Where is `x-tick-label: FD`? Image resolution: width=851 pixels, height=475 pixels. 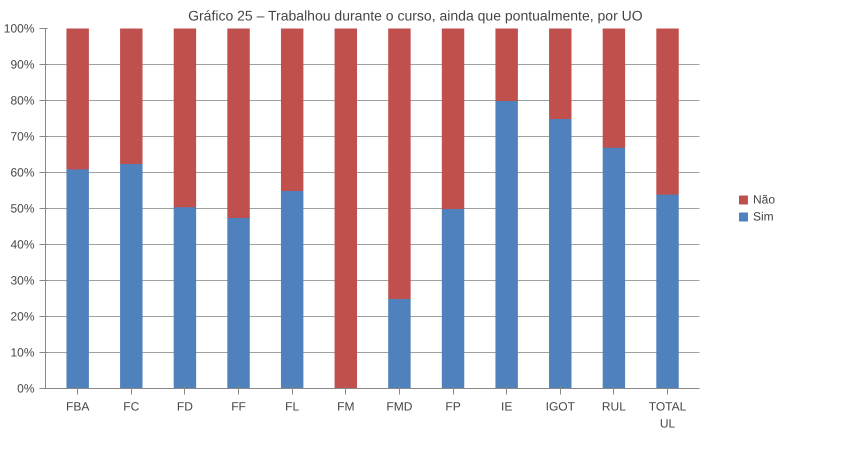
x-tick-label: FD is located at coordinates (185, 407).